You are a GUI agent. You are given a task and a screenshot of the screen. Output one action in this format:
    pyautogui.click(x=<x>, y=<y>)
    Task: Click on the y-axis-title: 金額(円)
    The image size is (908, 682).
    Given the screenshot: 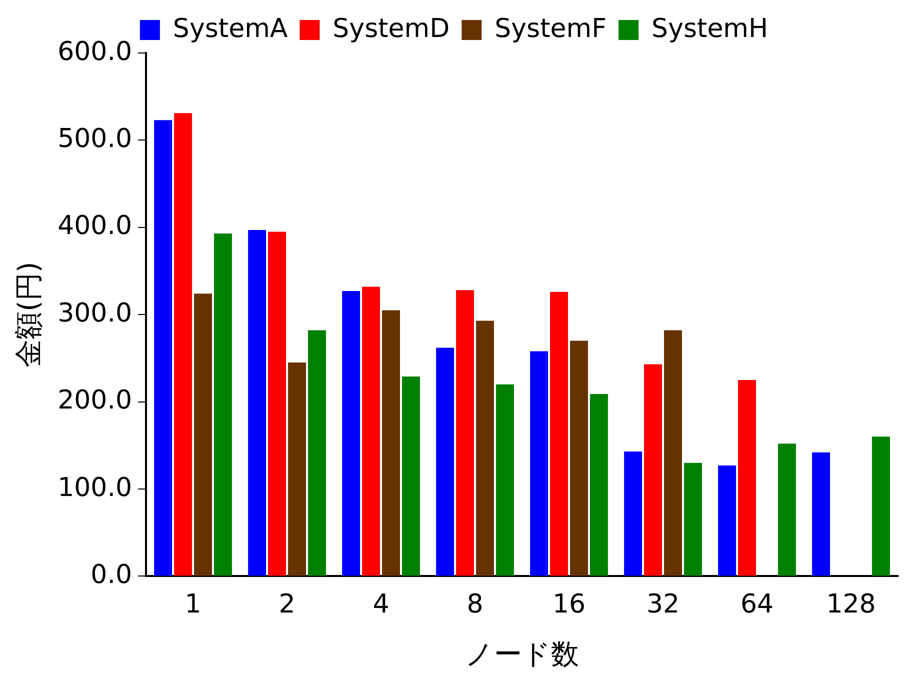 What is the action you would take?
    pyautogui.click(x=29, y=315)
    